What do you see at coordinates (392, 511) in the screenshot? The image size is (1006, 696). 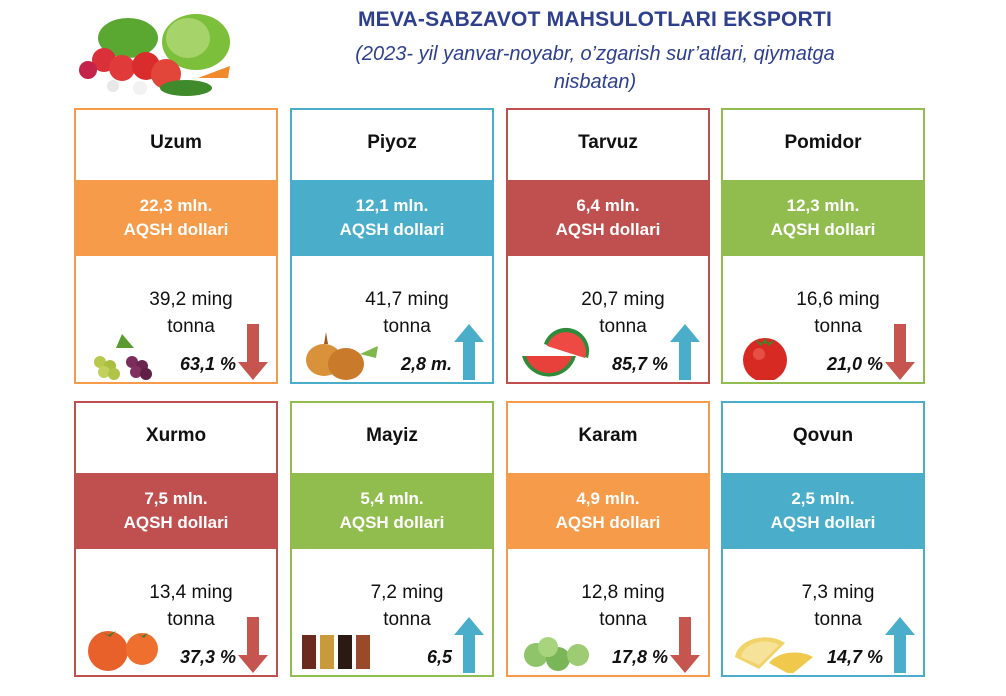 I see `value-band: 5,4 mln. AQSH dollari` at bounding box center [392, 511].